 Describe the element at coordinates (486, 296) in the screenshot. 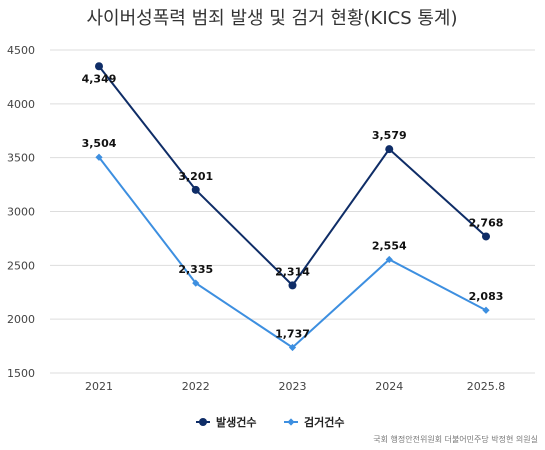

I see `data-label: 2,083` at that location.